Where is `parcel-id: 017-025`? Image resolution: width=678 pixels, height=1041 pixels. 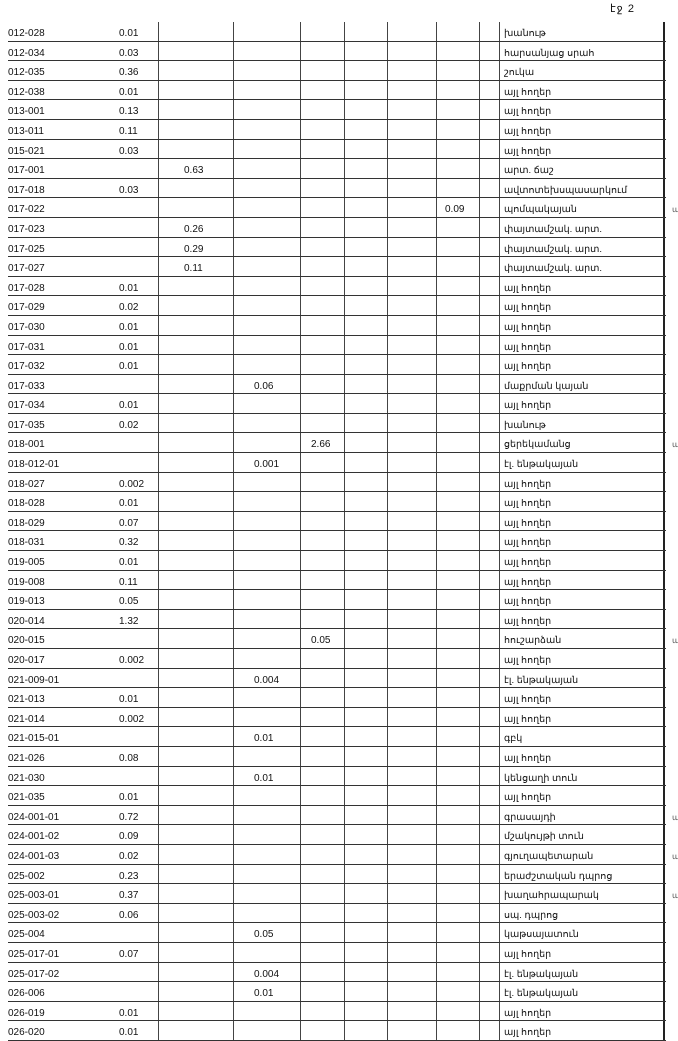 parcel-id: 017-025 is located at coordinates (26, 249).